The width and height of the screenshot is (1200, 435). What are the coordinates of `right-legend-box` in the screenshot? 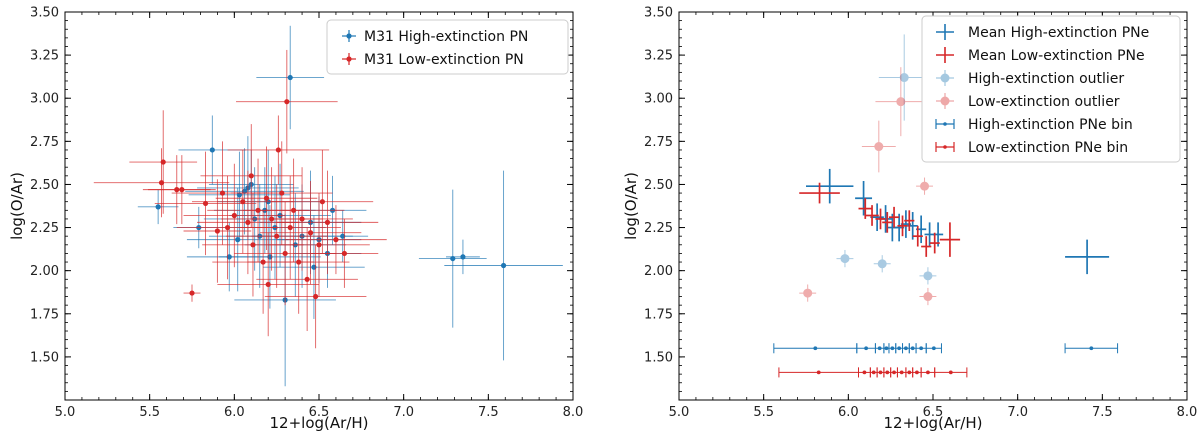 It's located at (1051, 89).